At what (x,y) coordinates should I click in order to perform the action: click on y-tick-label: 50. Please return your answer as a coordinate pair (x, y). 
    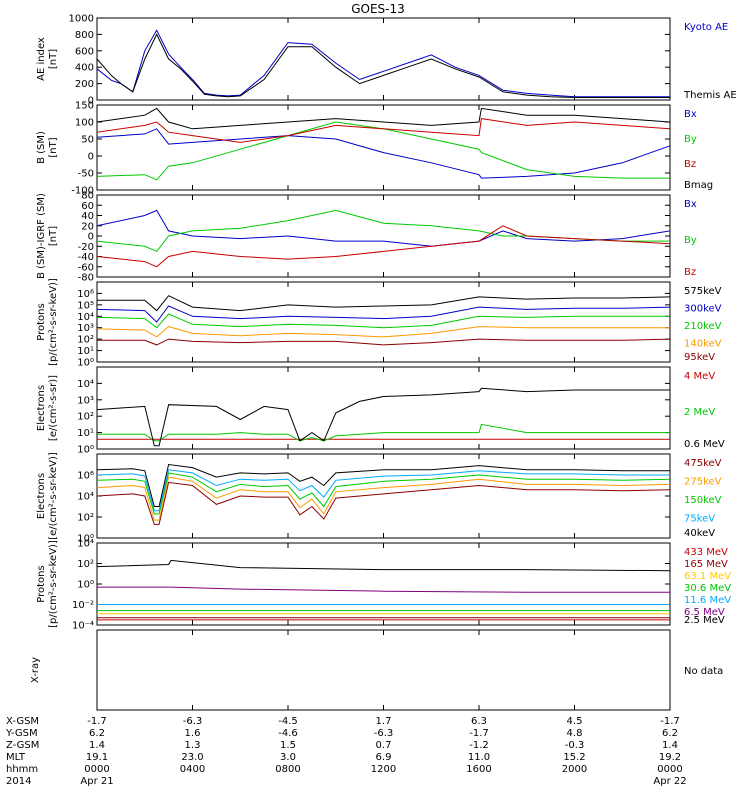
    Looking at the image, I should click on (87, 140).